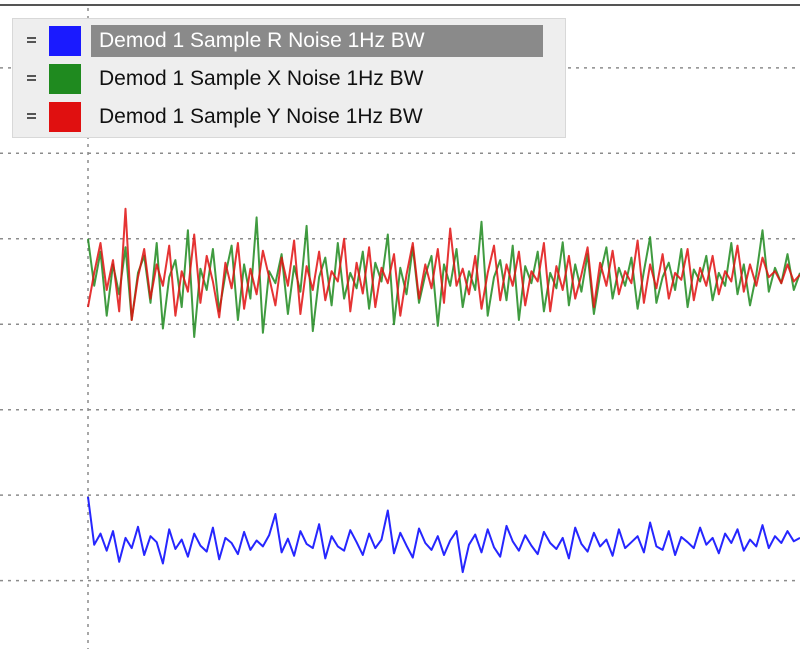 The height and width of the screenshot is (649, 800). Describe the element at coordinates (65, 41) in the screenshot. I see `legend-swatch-r-noise` at that location.